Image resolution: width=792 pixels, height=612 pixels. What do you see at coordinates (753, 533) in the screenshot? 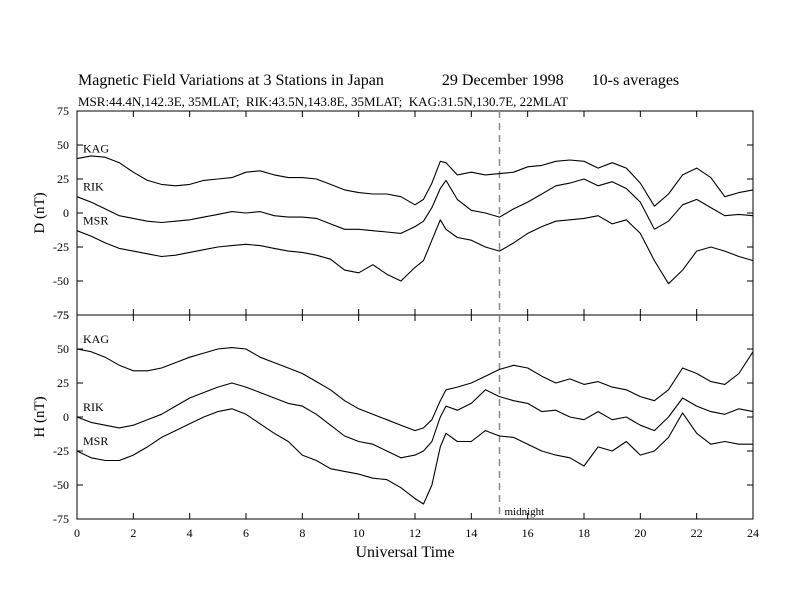
I see `x-tick-label: 24` at bounding box center [753, 533].